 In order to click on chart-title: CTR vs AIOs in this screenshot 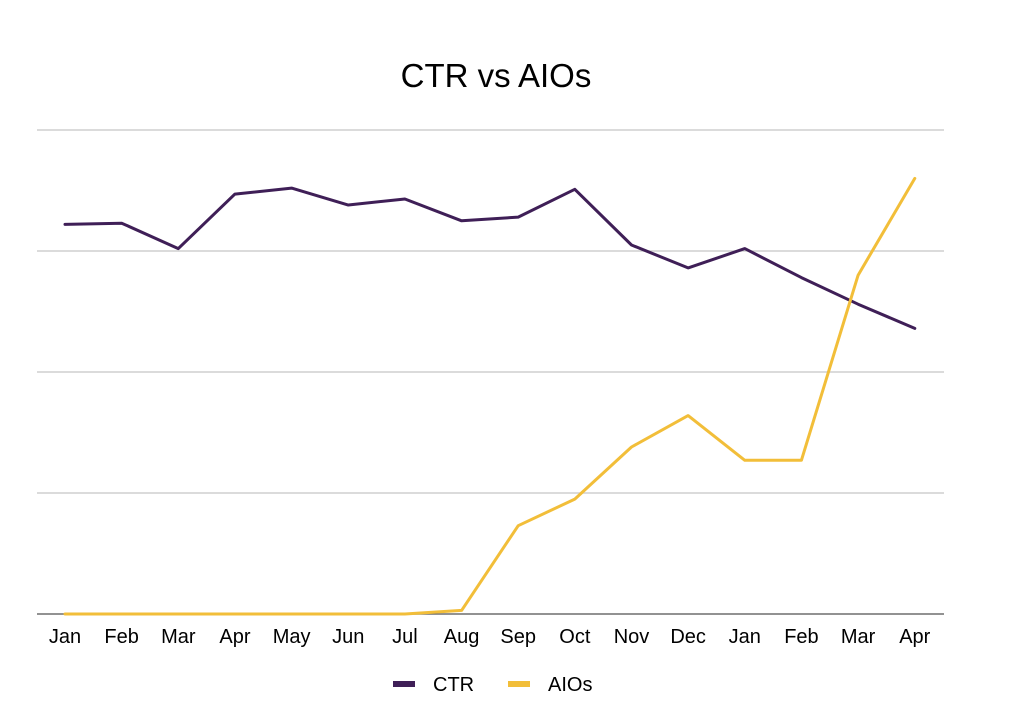, I will do `click(496, 75)`.